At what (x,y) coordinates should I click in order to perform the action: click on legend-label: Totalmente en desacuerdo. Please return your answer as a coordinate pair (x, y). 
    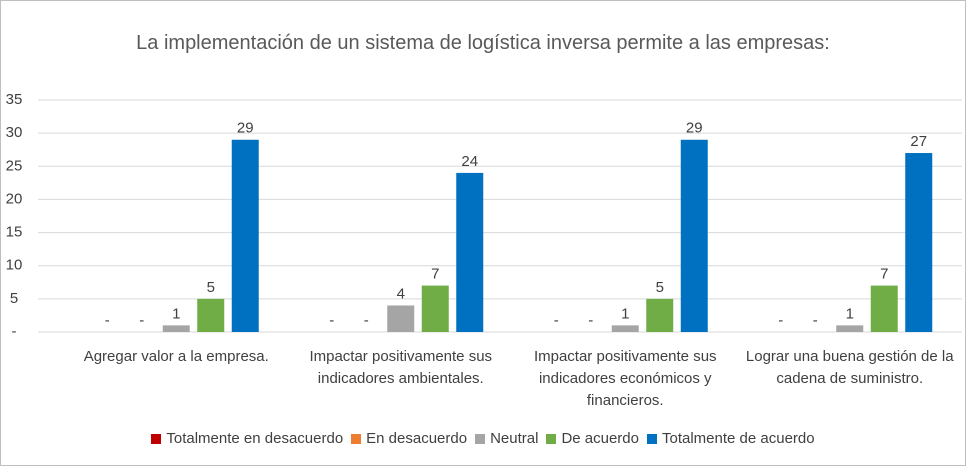
    Looking at the image, I should click on (255, 438).